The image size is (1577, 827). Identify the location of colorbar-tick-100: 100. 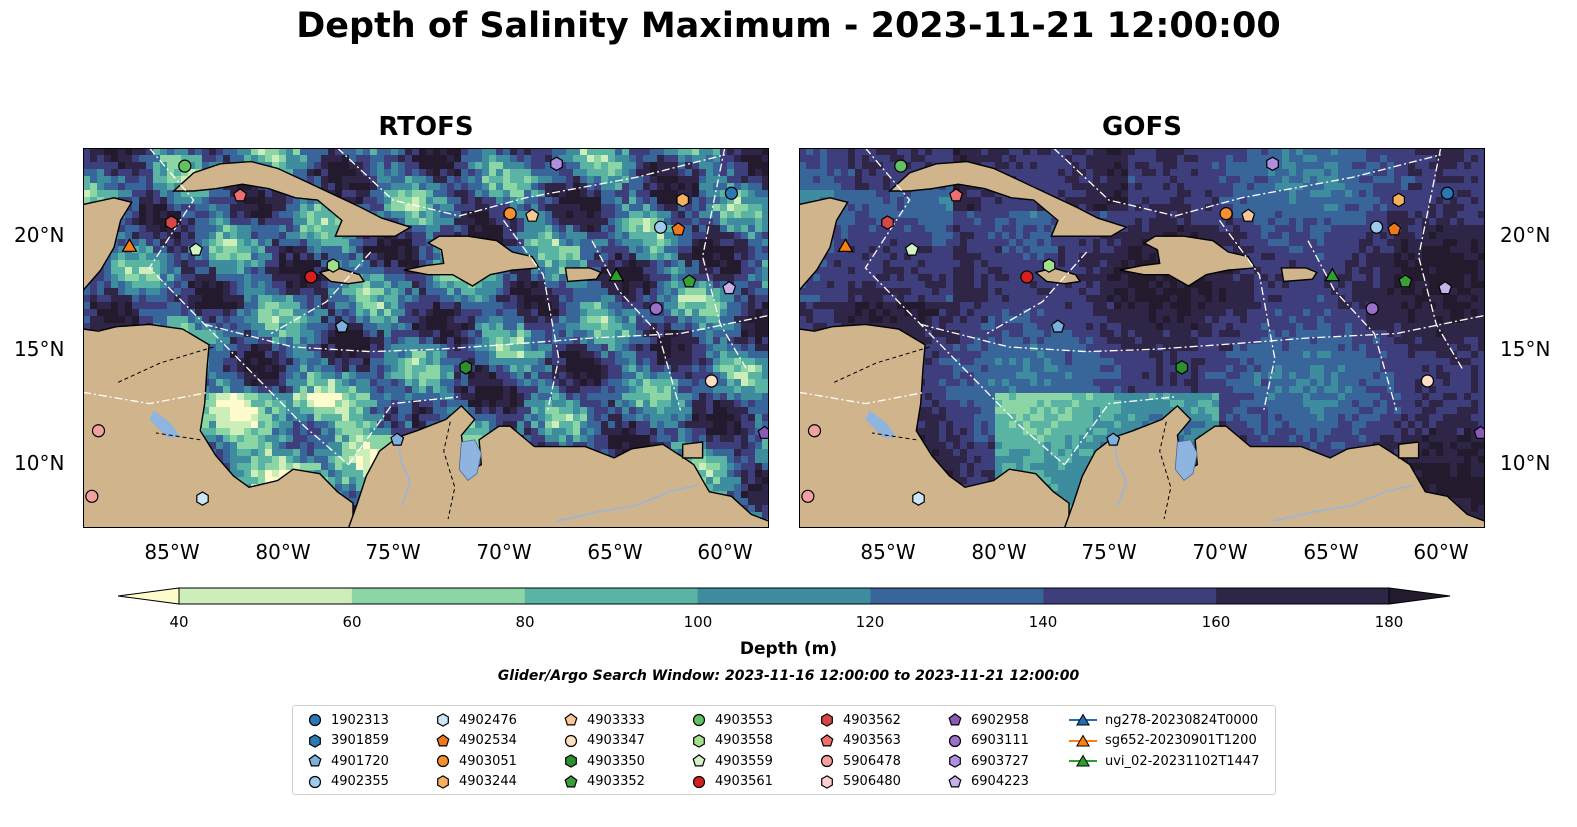
(698, 622).